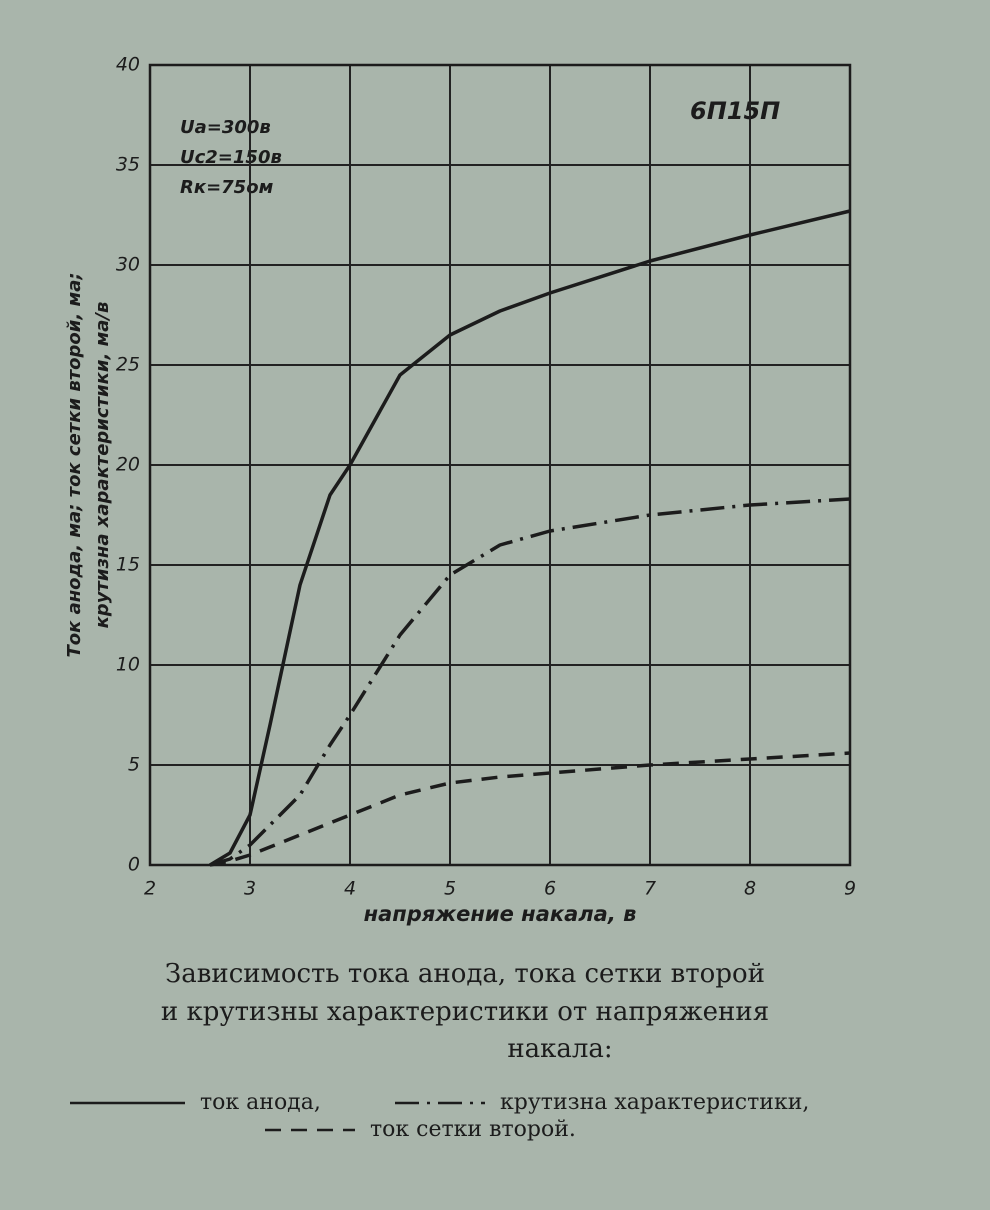 This screenshot has height=1210, width=990. I want to click on x-tick-label: 7, so click(650, 889).